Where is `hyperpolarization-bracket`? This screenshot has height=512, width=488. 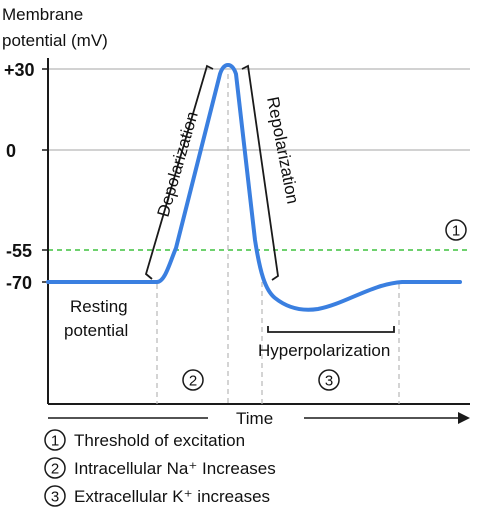 hyperpolarization-bracket is located at coordinates (331, 329).